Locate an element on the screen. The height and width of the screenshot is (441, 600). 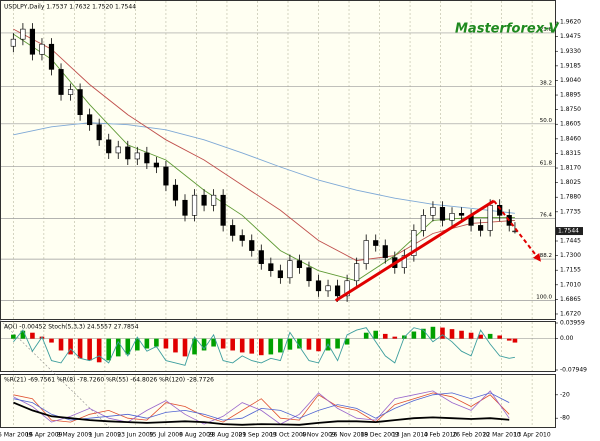
x-tick-label: 4 Feb 2010 is located at coordinates (441, 435).